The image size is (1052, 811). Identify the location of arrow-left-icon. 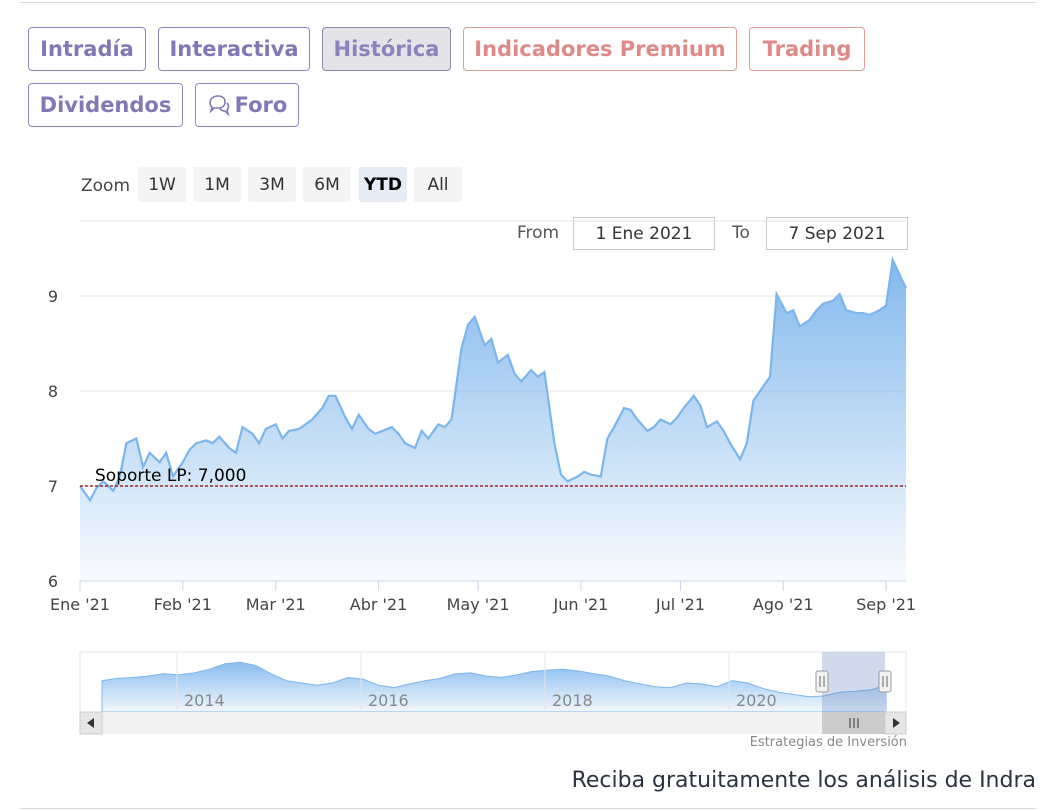
(90, 723).